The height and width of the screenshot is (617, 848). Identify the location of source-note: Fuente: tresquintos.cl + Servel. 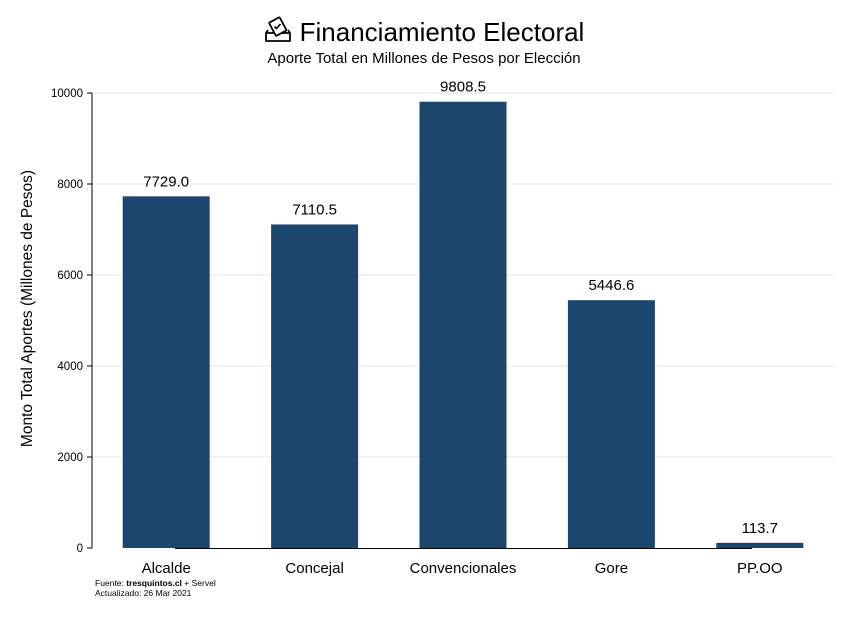
(155, 583).